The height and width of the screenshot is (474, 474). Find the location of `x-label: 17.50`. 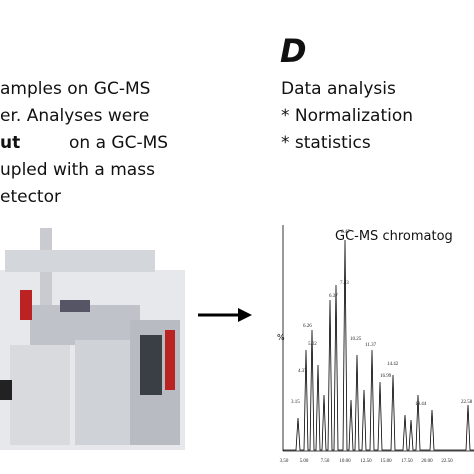

x-label: 17.50 is located at coordinates (407, 461).